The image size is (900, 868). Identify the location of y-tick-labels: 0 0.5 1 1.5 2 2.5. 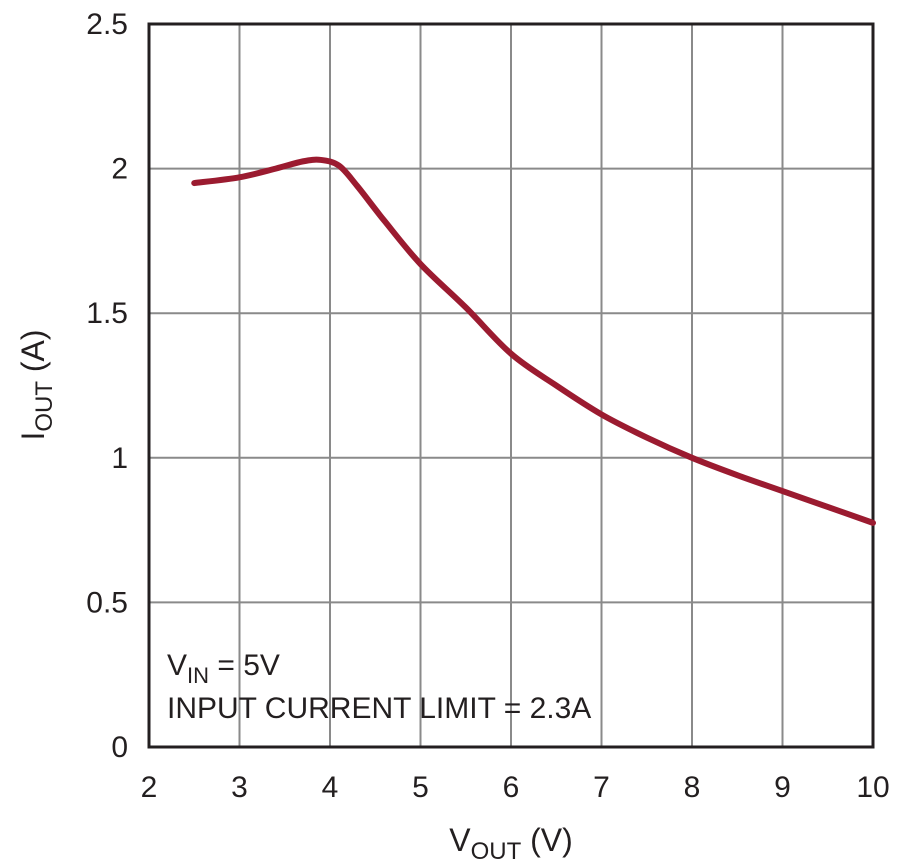
(107, 386).